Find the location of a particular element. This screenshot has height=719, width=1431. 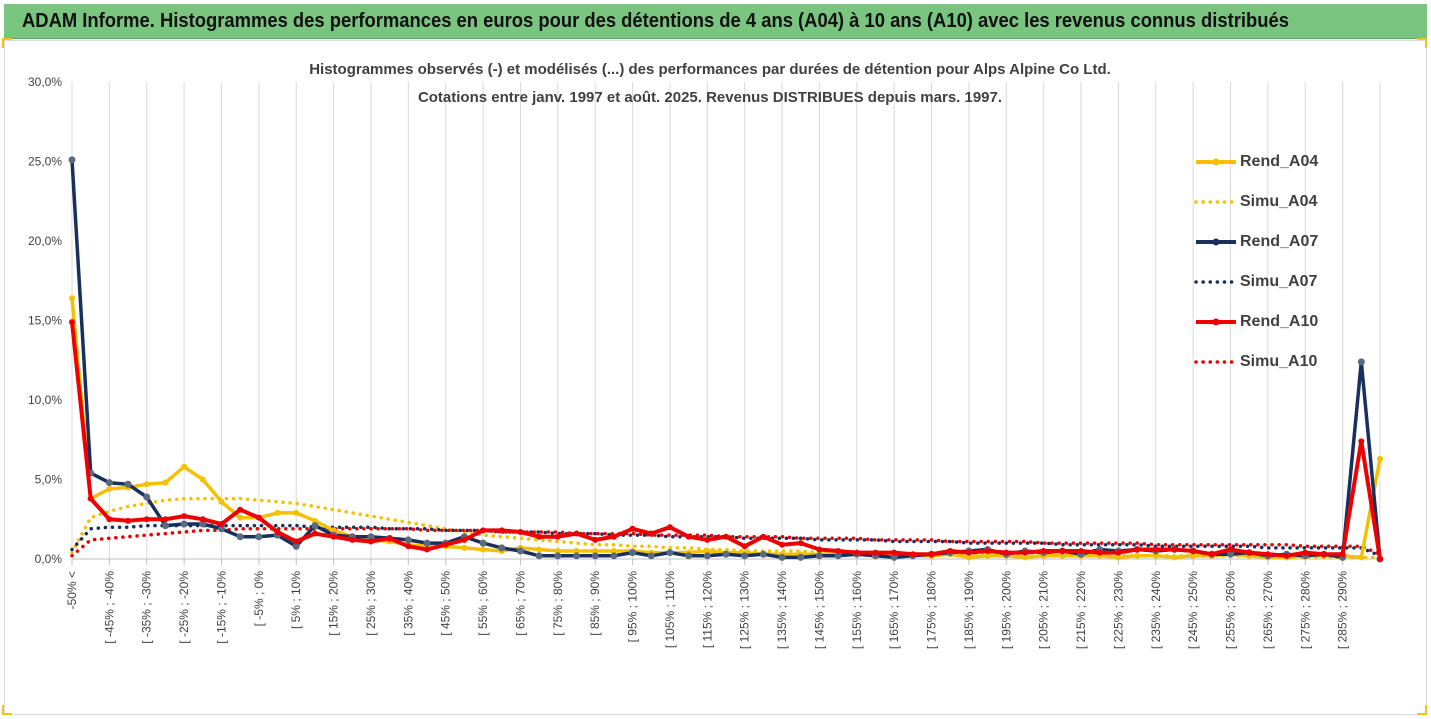

legend-label: Simu_A04 is located at coordinates (1279, 201).